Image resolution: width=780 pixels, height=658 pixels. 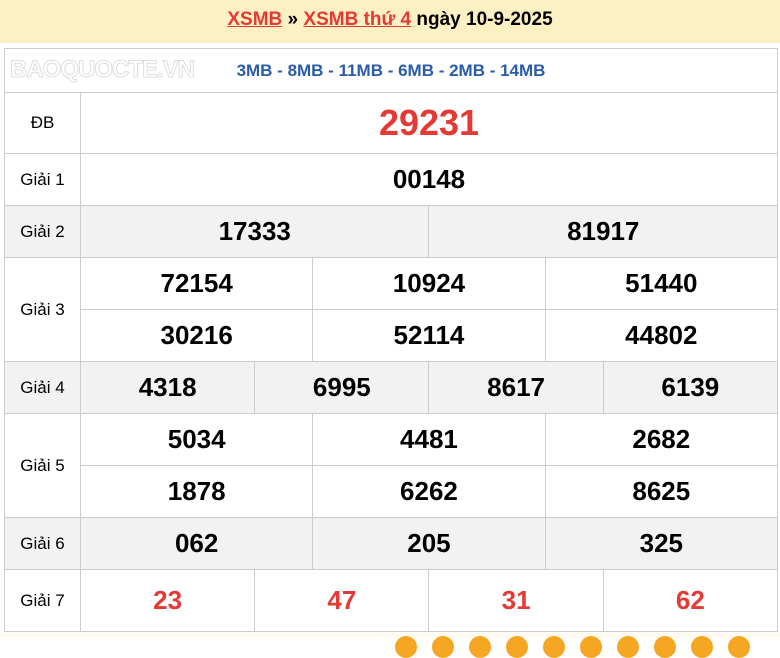 What do you see at coordinates (429, 283) in the screenshot?
I see `prize-number: 10924` at bounding box center [429, 283].